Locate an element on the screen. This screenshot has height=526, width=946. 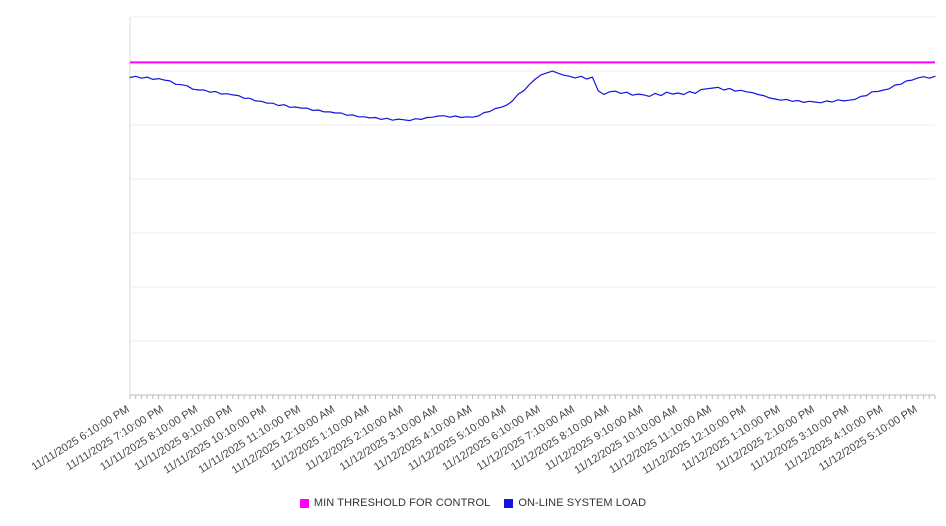
legend-swatch-min-threshold-icon is located at coordinates (304, 503).